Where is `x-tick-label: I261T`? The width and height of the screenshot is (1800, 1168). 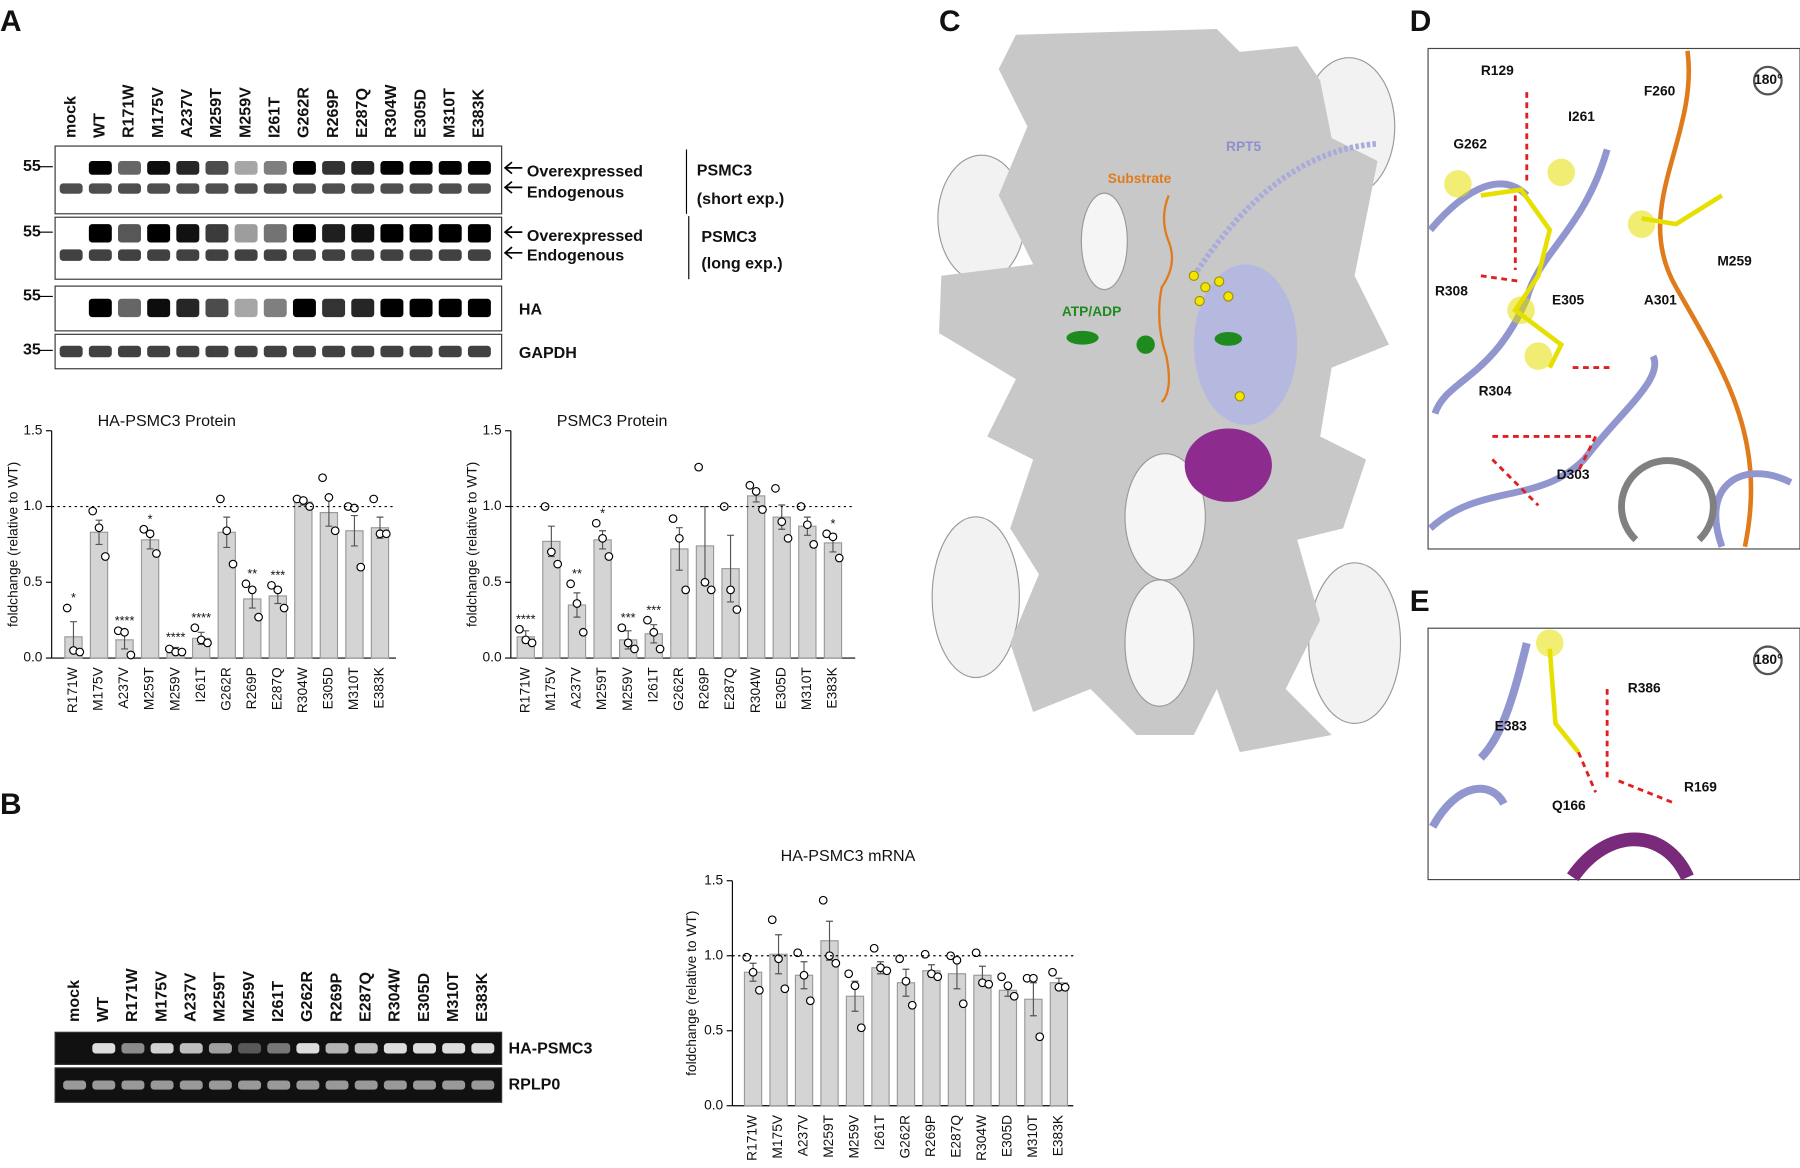
x-tick-label: I261T is located at coordinates (879, 1132).